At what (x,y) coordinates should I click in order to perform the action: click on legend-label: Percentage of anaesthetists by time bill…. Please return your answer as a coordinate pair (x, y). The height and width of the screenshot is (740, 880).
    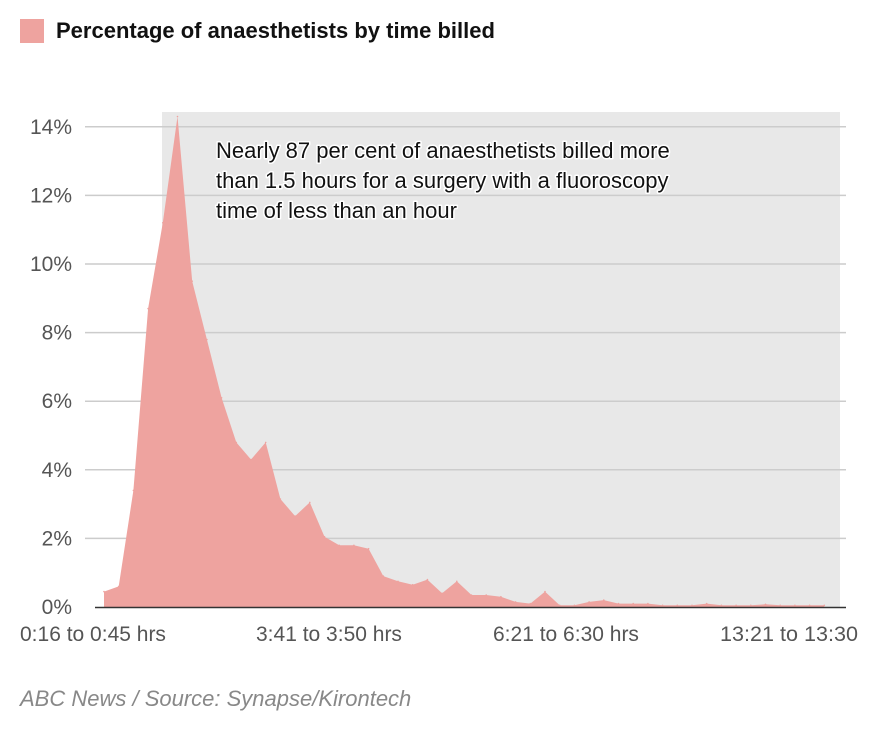
    Looking at the image, I should click on (275, 30).